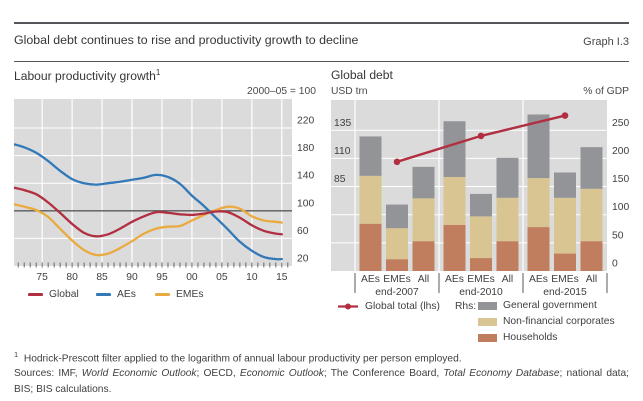 The image size is (643, 401). I want to click on legend-item-global: Global, so click(53, 294).